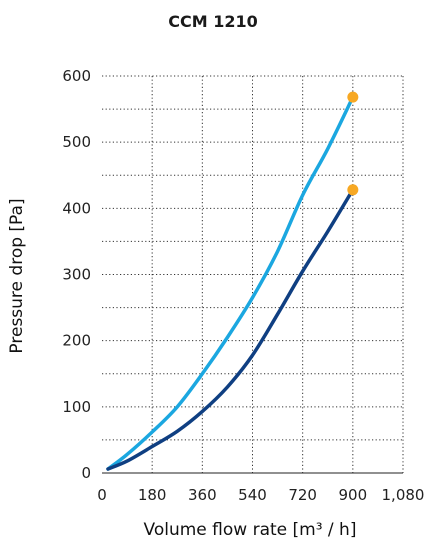 This screenshot has width=428, height=550. Describe the element at coordinates (152, 495) in the screenshot. I see `x-tick-label: 180` at that location.